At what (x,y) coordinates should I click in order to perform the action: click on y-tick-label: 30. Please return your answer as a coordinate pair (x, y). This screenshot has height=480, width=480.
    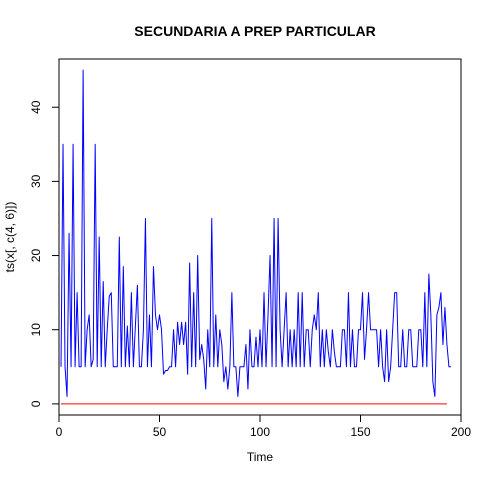
    Looking at the image, I should click on (36, 181).